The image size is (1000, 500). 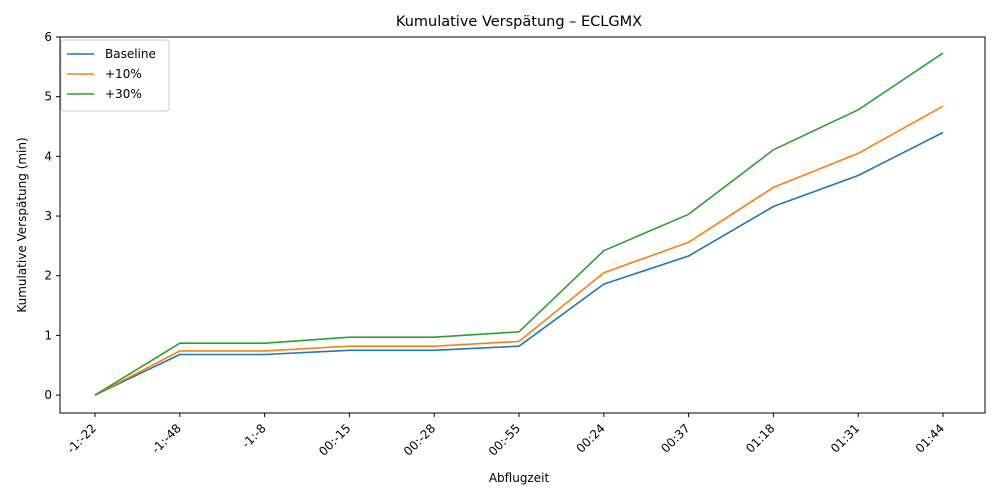 I want to click on legend-label: Baseline, so click(x=130, y=54).